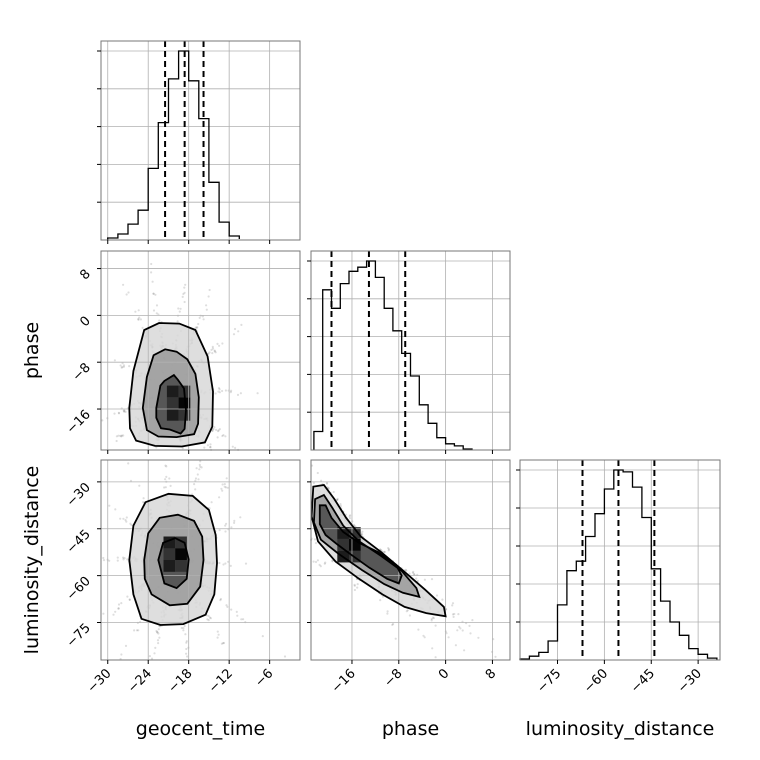  I want to click on ytick-label-l-2: −45, so click(79, 542).